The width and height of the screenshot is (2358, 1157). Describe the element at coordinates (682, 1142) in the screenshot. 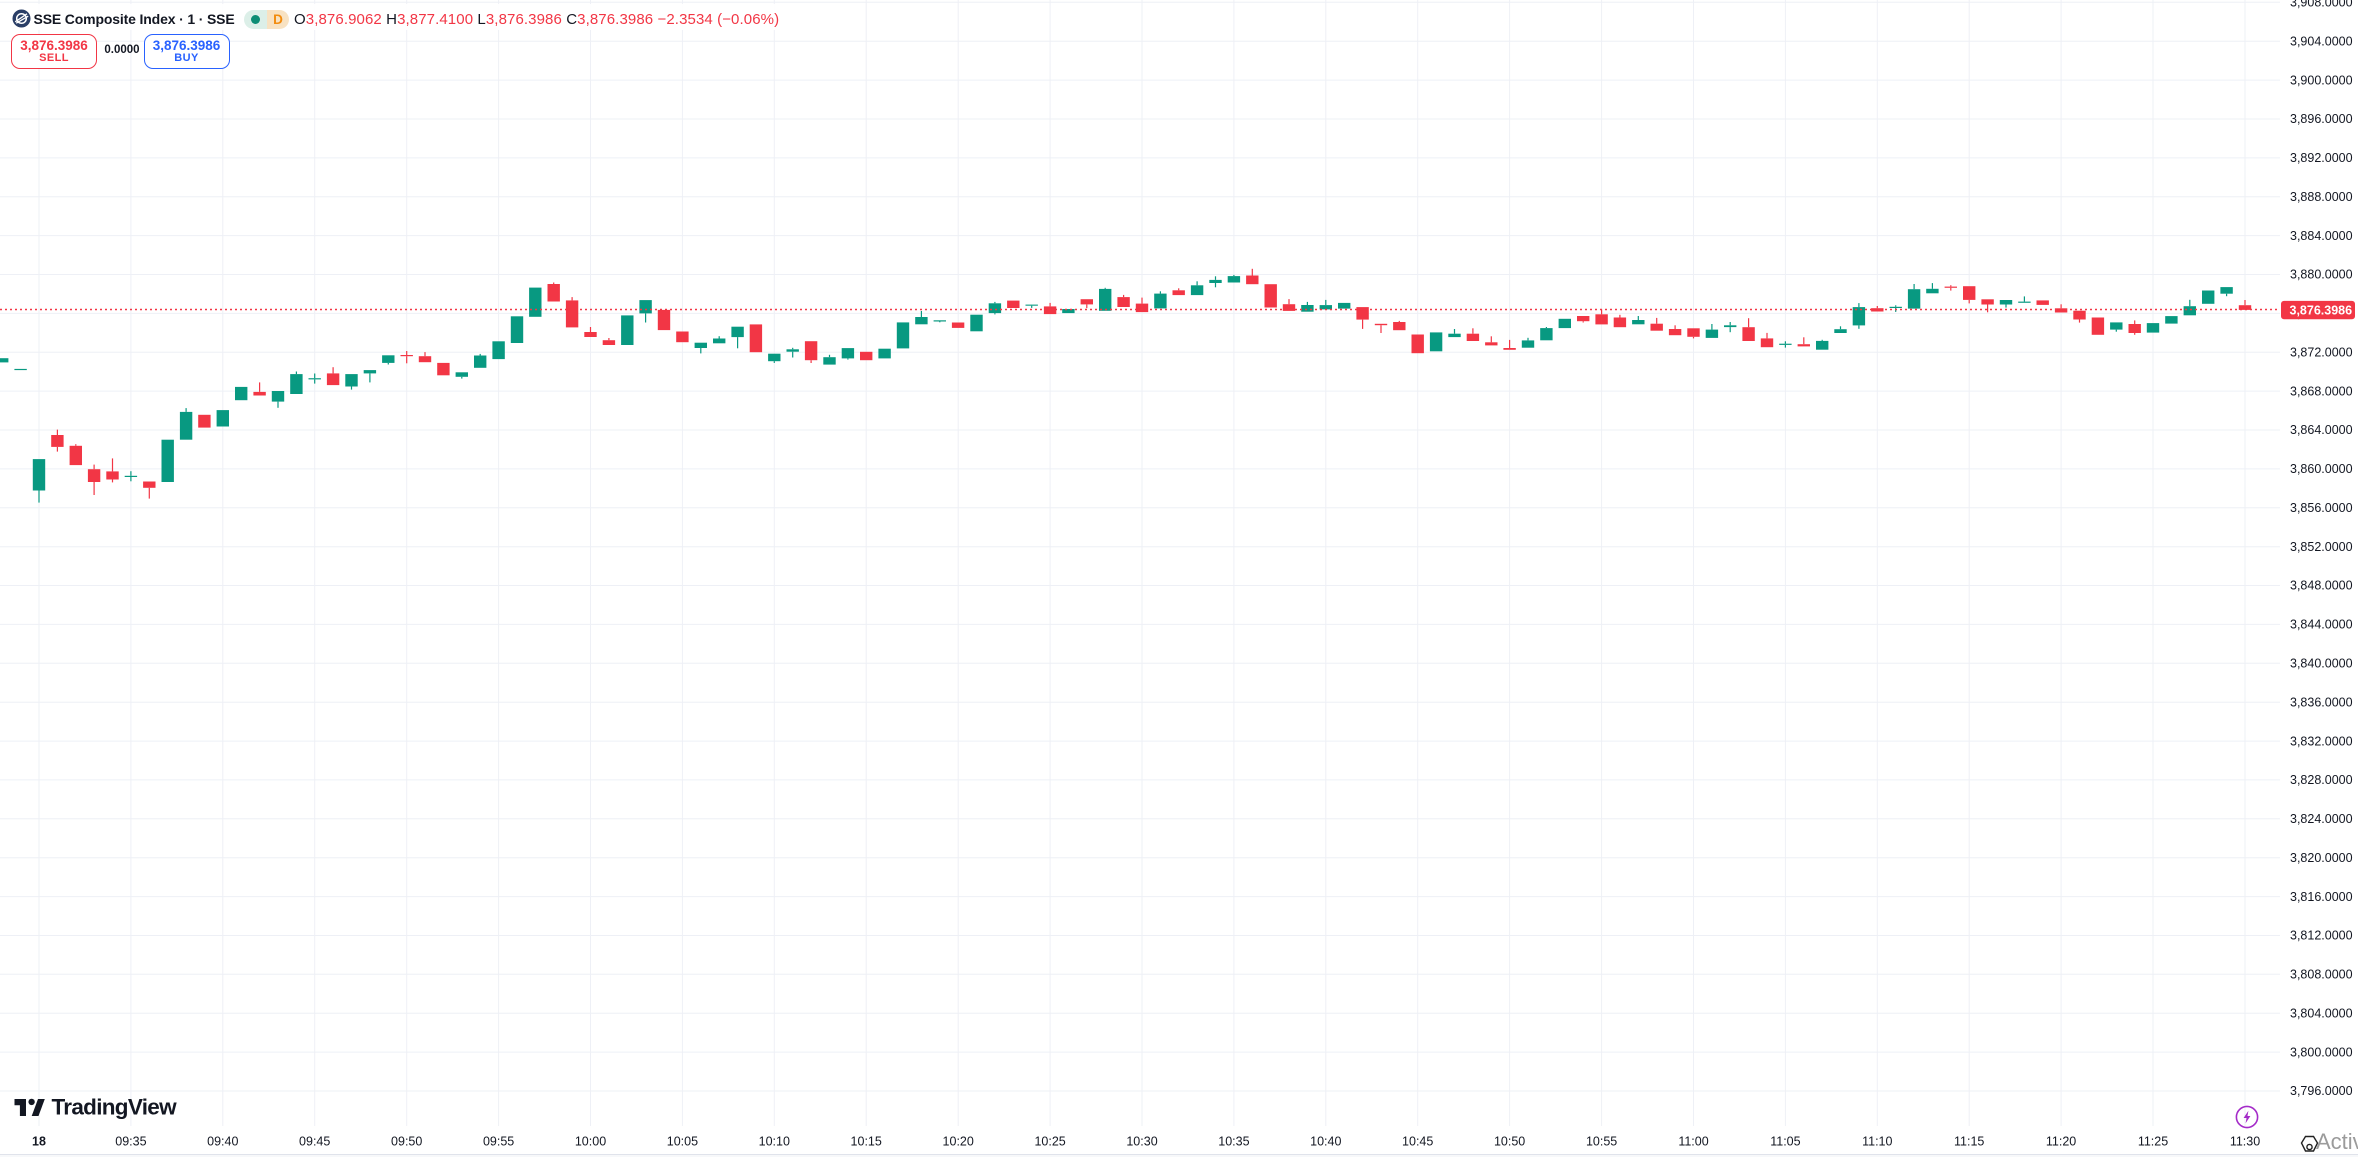

I see `svg-text: 10:05` at that location.